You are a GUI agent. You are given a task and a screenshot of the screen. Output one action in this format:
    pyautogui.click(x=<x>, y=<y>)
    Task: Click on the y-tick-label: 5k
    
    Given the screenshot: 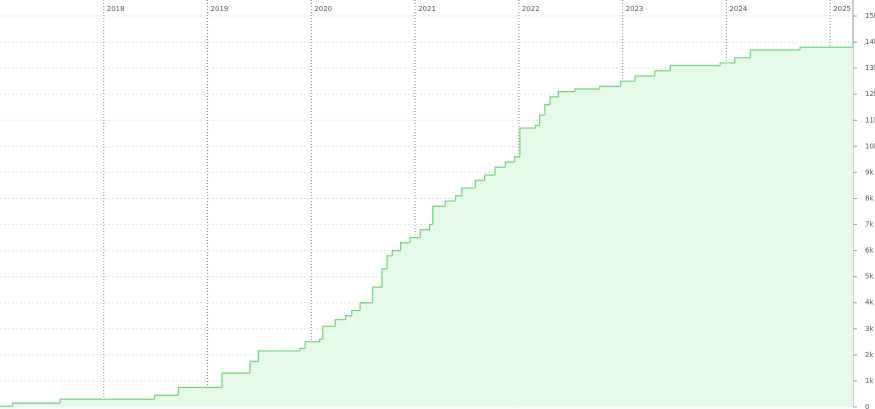 What is the action you would take?
    pyautogui.click(x=869, y=277)
    